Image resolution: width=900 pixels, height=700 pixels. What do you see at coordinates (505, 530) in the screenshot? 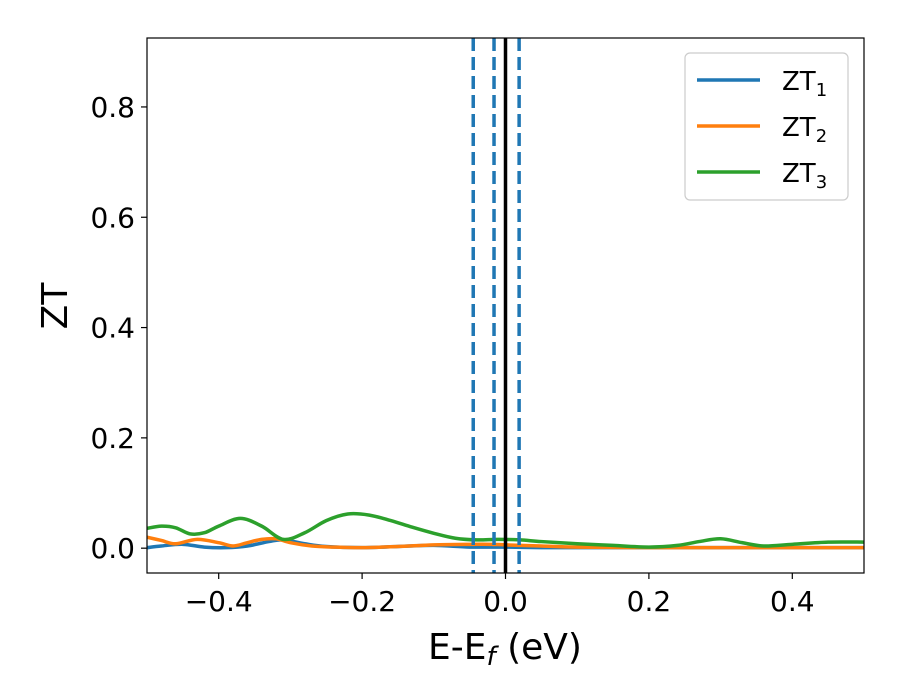
I see `series-line-zt3` at bounding box center [505, 530].